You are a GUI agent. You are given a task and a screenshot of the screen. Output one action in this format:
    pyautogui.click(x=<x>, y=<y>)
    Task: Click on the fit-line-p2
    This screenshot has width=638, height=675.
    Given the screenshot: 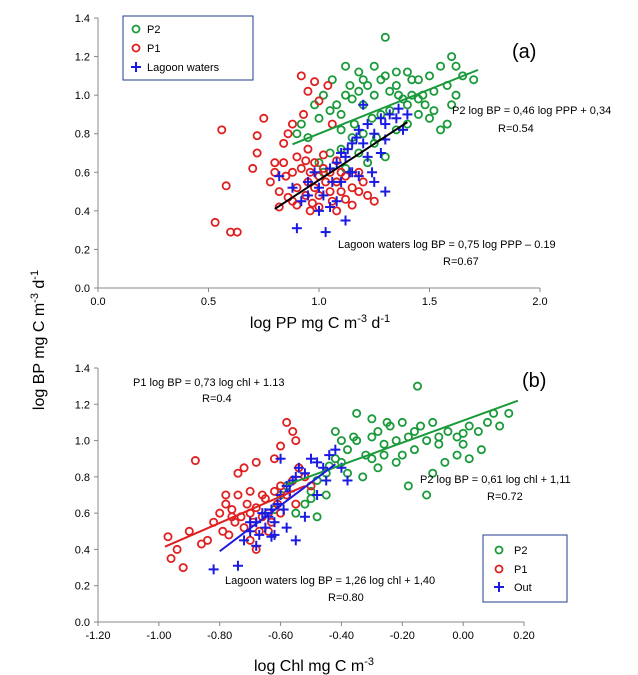 What is the action you would take?
    pyautogui.click(x=385, y=107)
    